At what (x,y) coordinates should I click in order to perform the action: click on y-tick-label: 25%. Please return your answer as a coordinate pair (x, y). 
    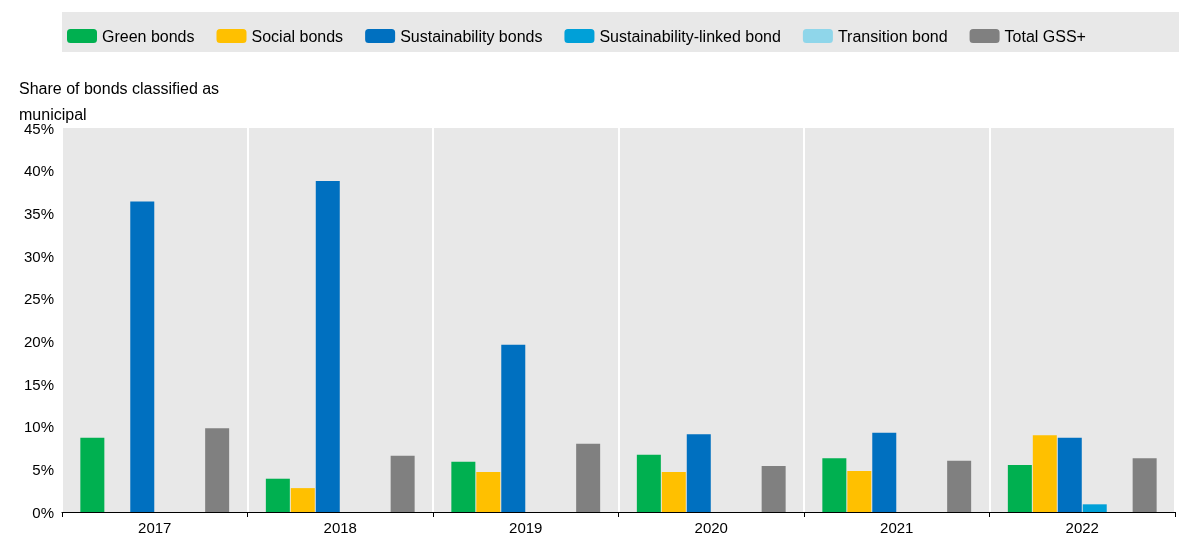
    Looking at the image, I should click on (38, 299).